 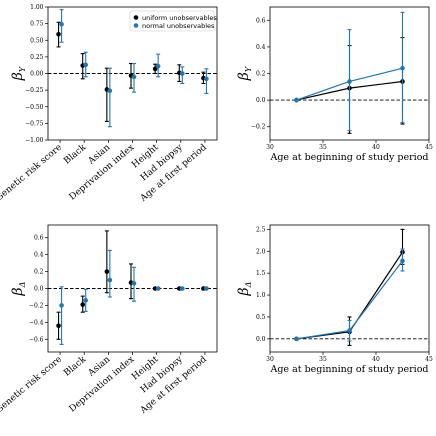 I want to click on y-tick-label: −1.00, so click(x=34, y=140).